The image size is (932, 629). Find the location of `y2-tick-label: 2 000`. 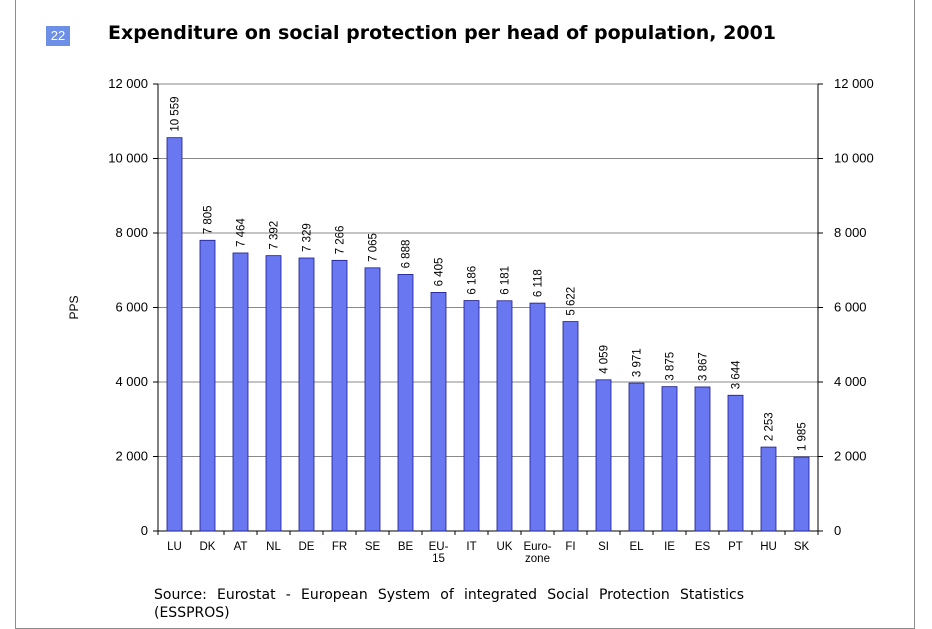

y2-tick-label: 2 000 is located at coordinates (850, 456).